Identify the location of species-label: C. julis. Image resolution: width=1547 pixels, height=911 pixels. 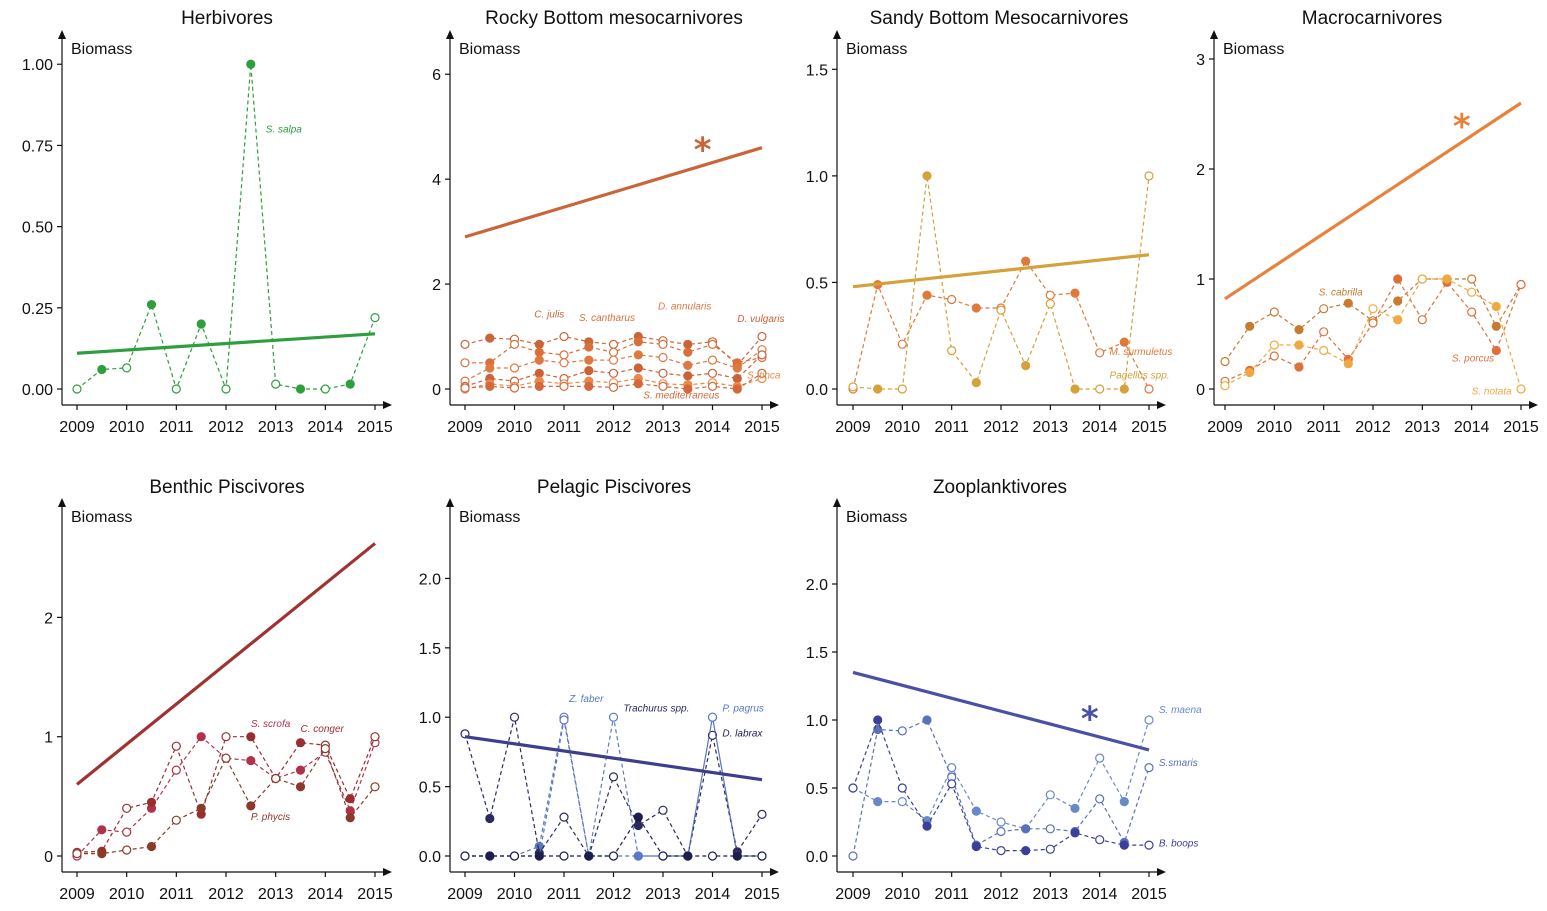
(549, 315).